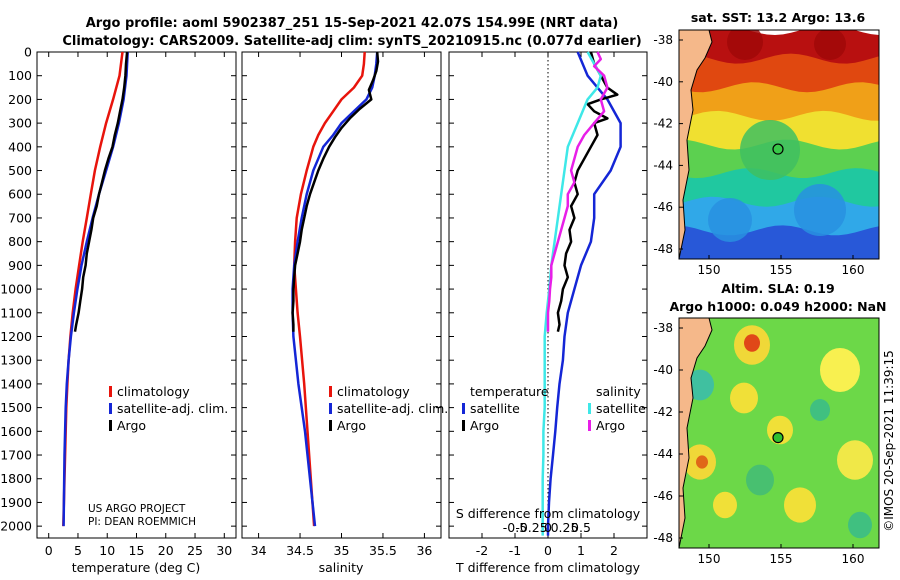  Describe the element at coordinates (581, 550) in the screenshot. I see `x-tick-label: 1` at that location.